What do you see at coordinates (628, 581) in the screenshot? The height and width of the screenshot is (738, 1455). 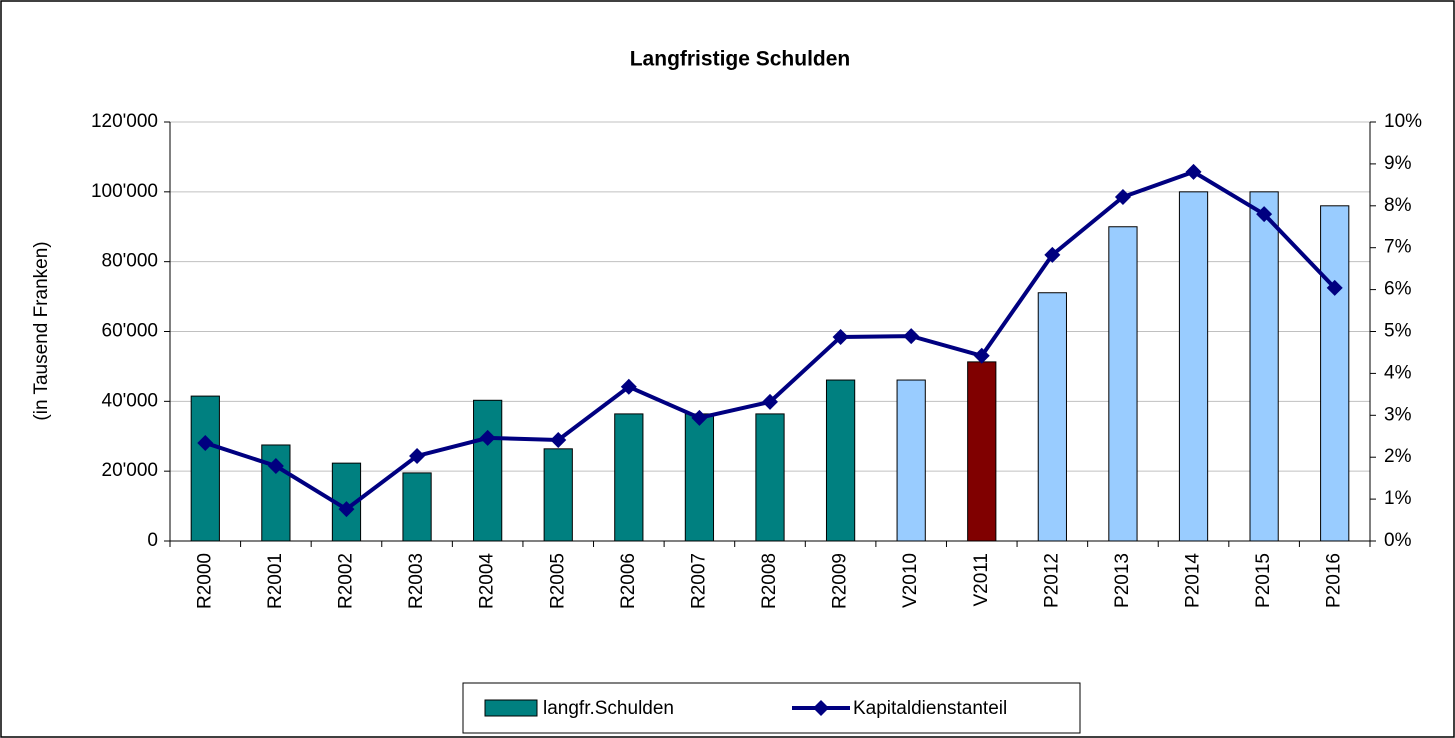 I see `x-tick-label: R2006` at bounding box center [628, 581].